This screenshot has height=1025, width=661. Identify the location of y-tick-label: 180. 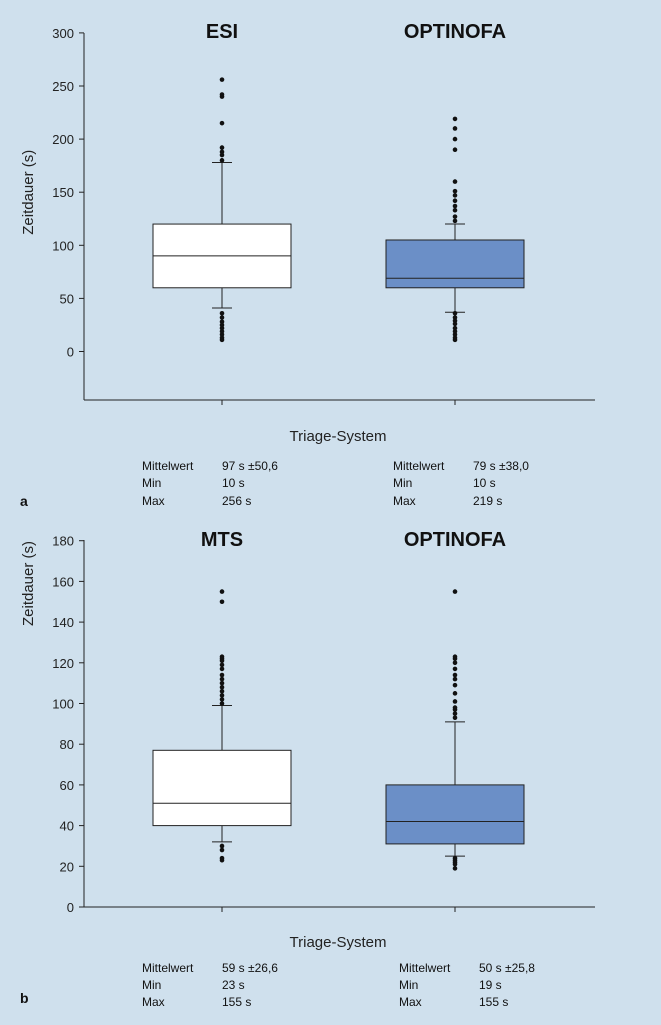
(63, 541).